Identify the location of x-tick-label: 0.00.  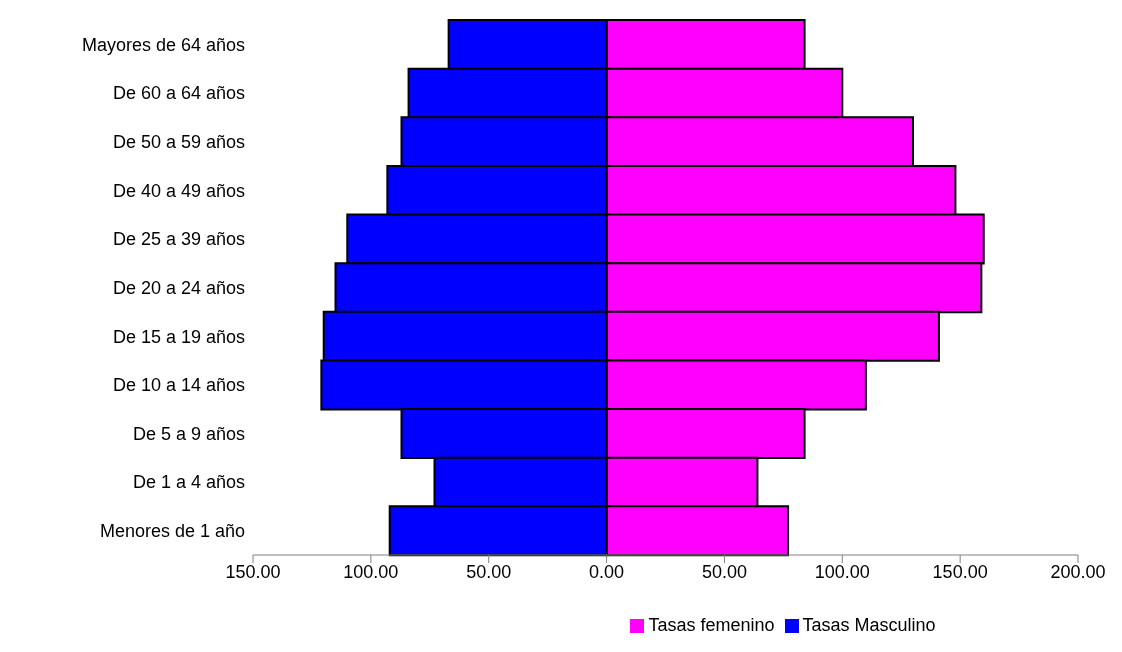
(607, 571).